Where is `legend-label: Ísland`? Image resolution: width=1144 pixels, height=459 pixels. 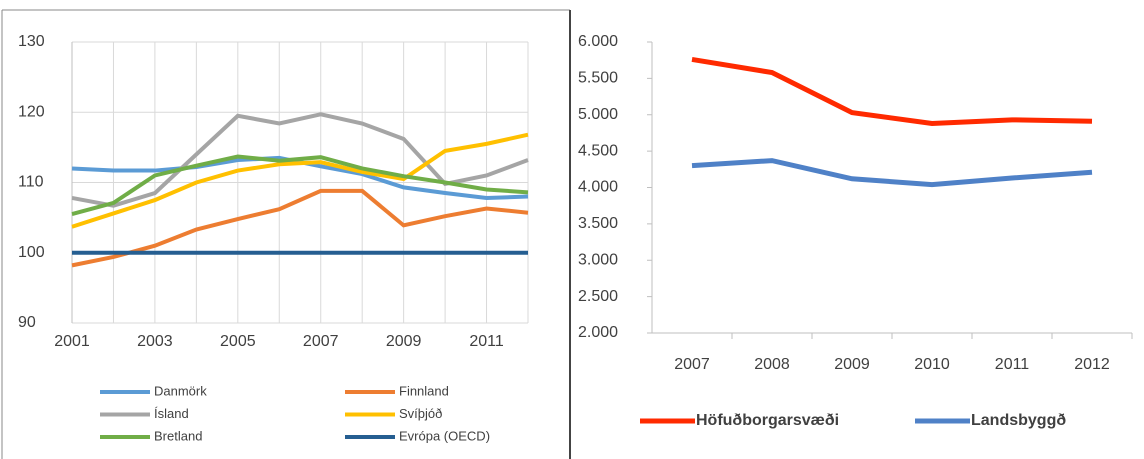 legend-label: Ísland is located at coordinates (171, 413).